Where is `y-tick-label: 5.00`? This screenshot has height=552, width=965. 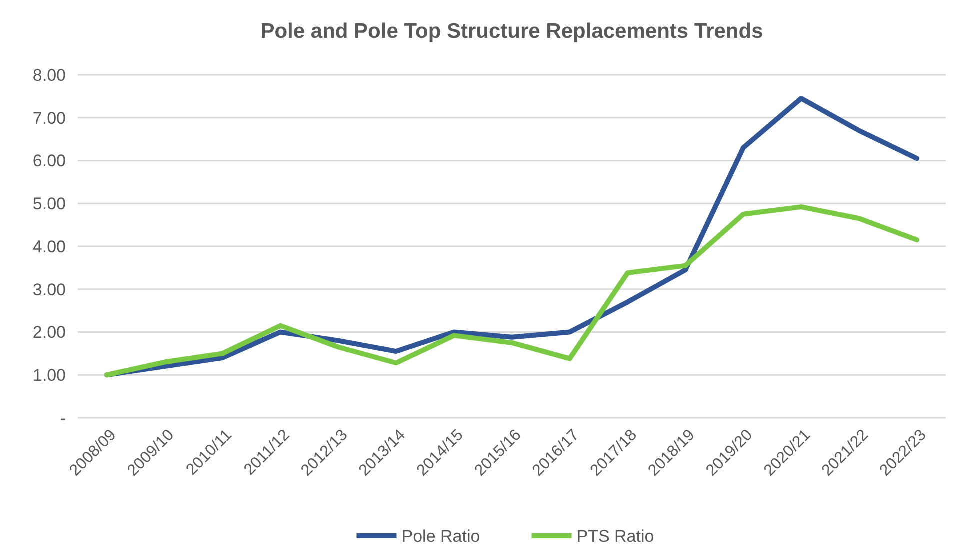
y-tick-label: 5.00 is located at coordinates (49, 204).